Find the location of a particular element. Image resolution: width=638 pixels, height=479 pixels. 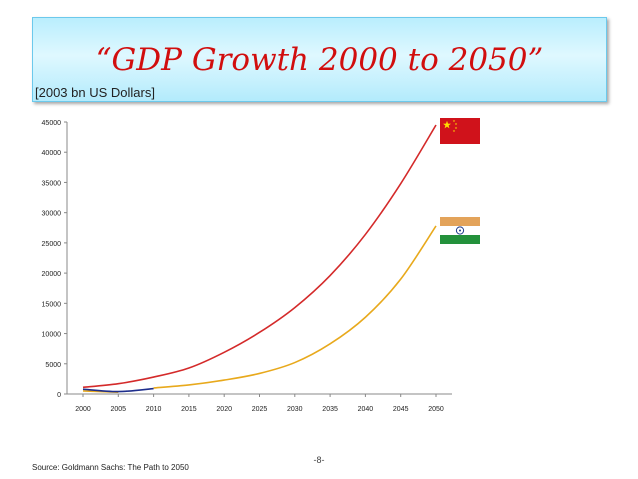

y-tick-label: 20000 is located at coordinates (52, 274).